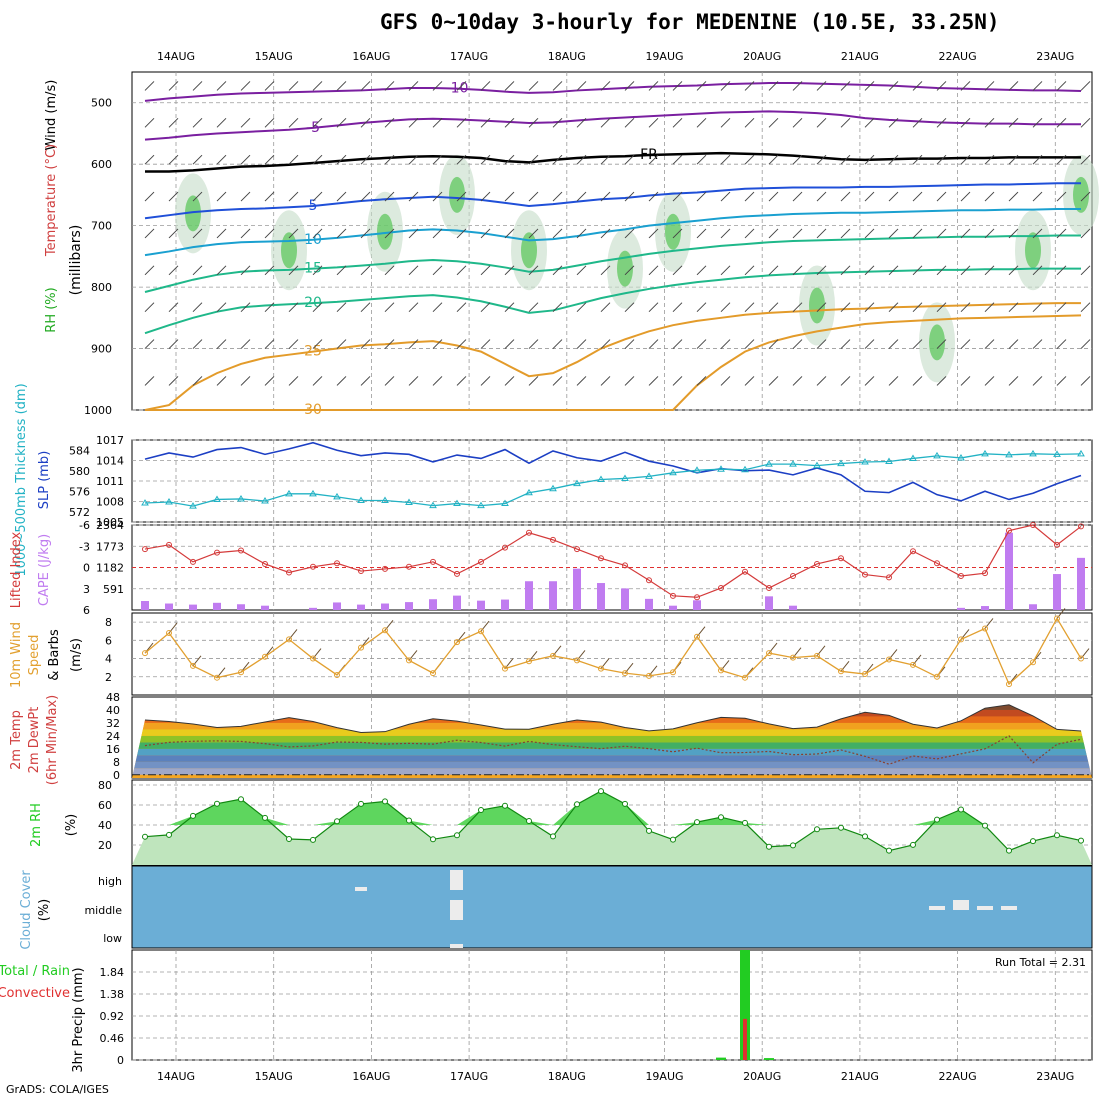 Image resolution: width=1100 pixels, height=1100 pixels. I want to click on li-tick: 6, so click(86, 610).